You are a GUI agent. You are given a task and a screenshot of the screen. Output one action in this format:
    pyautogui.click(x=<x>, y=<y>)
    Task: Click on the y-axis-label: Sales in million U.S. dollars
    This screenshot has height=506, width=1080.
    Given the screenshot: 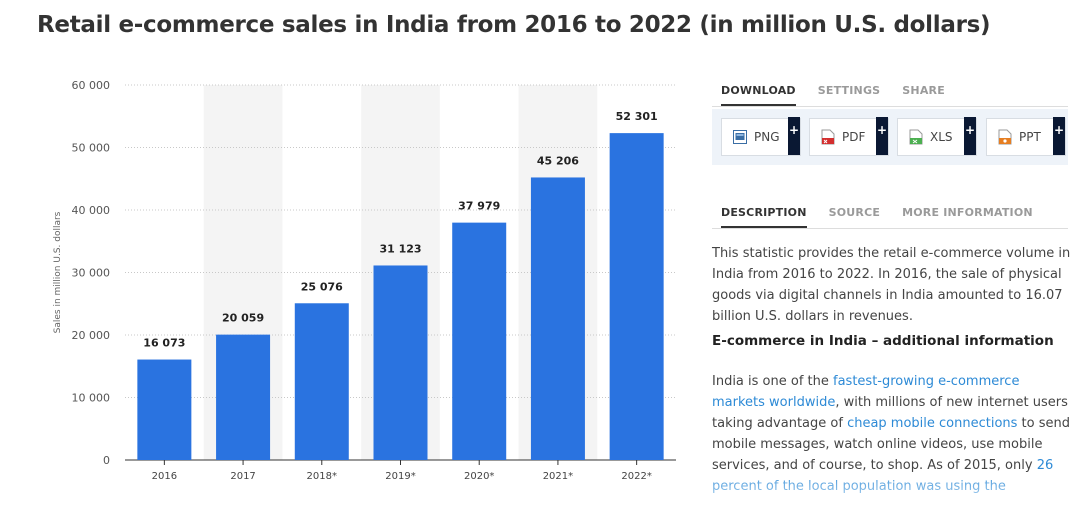 What is the action you would take?
    pyautogui.click(x=58, y=272)
    